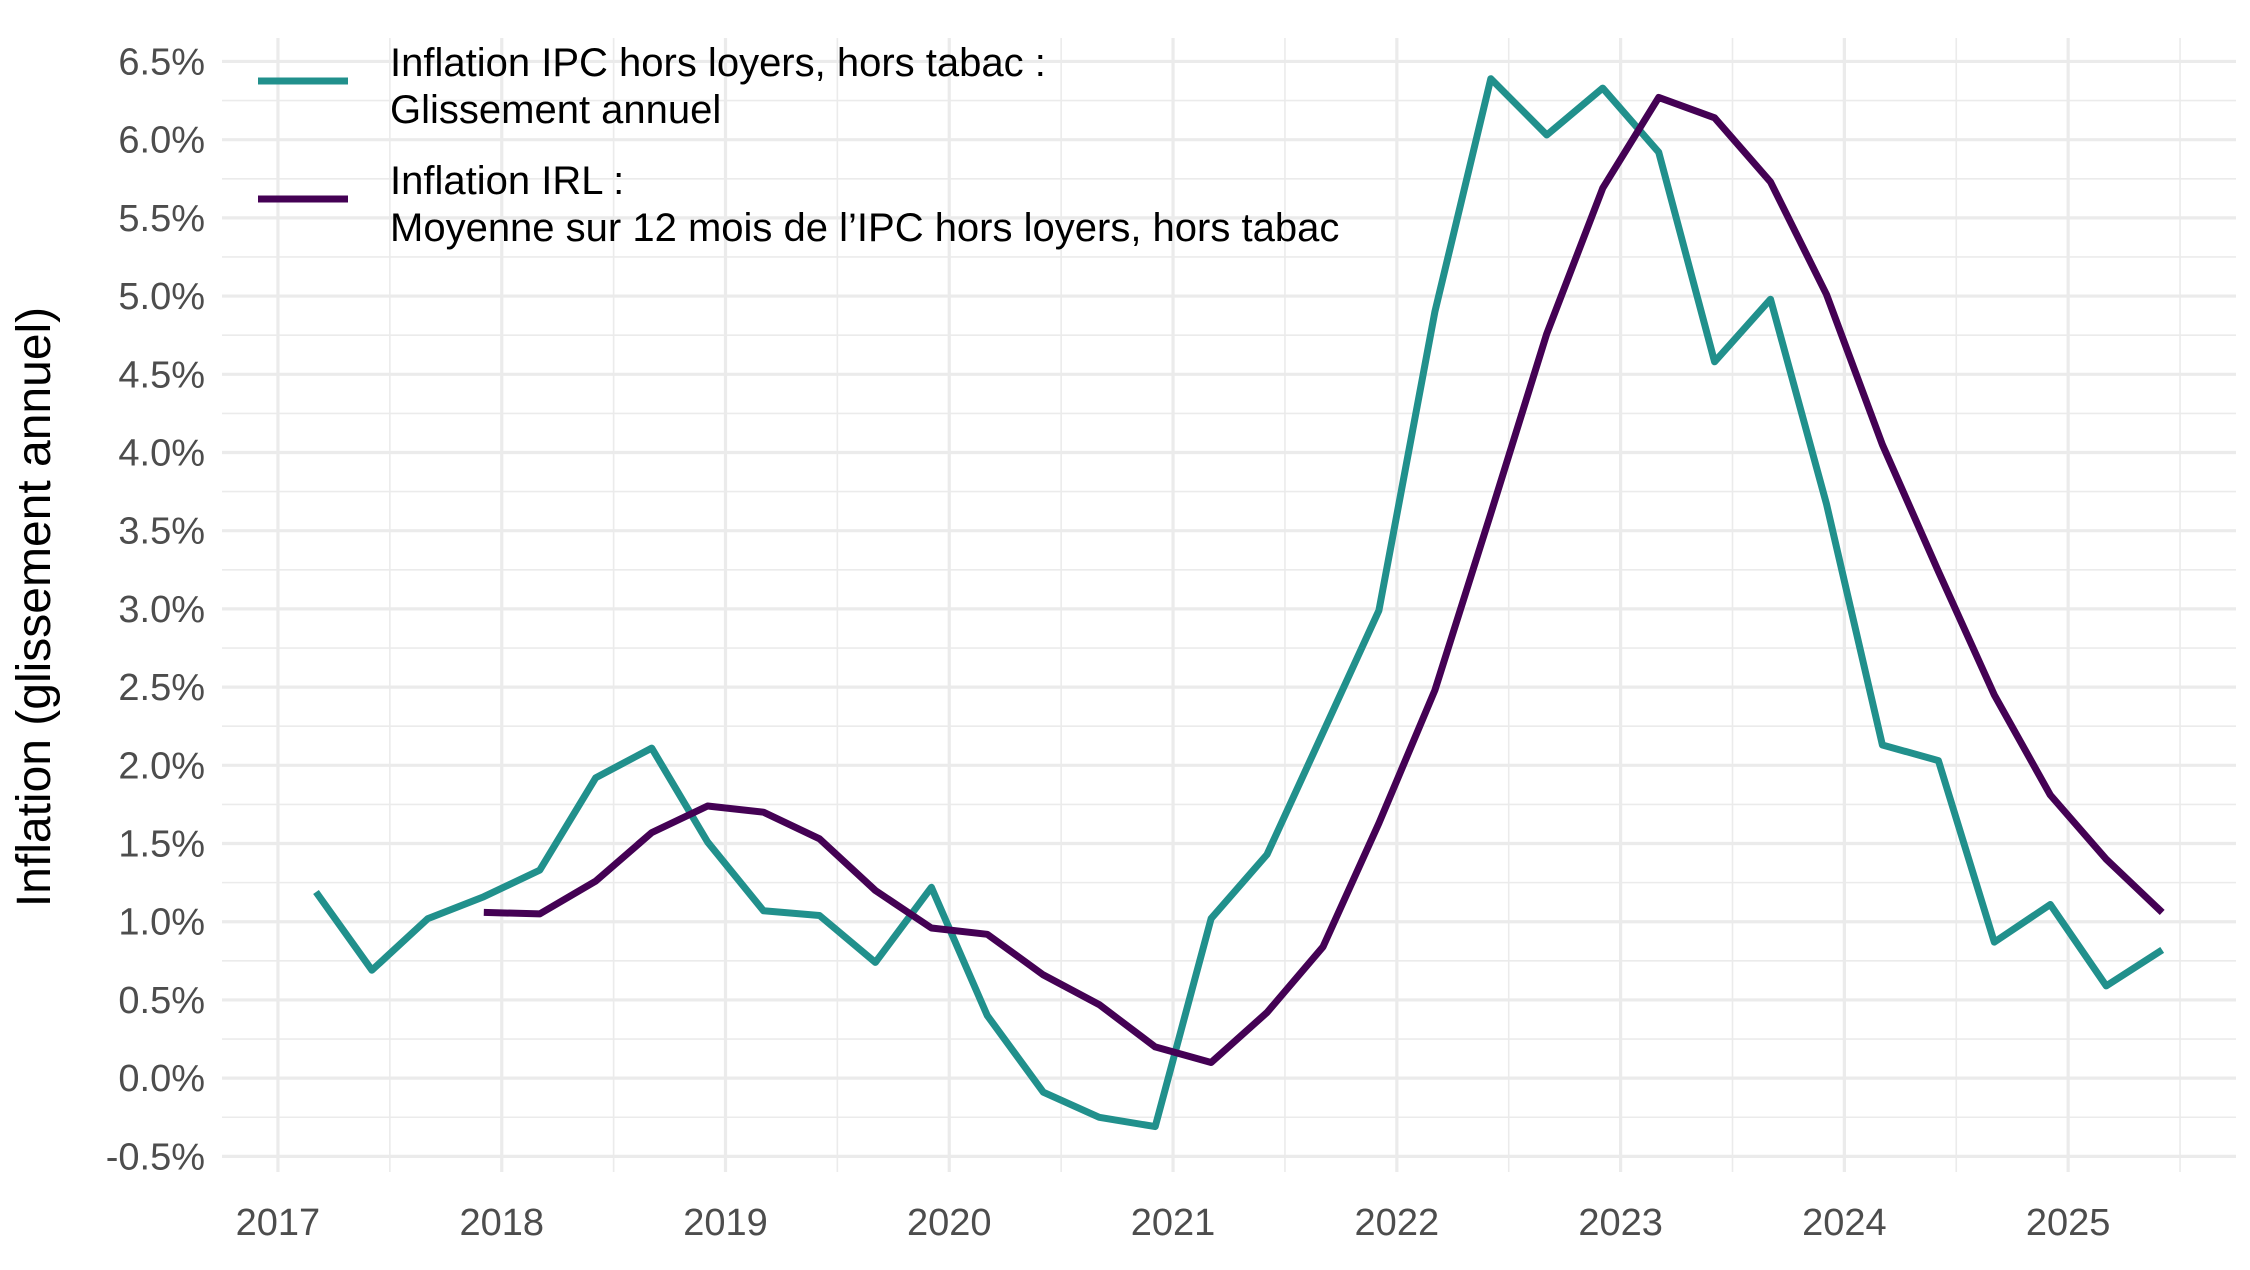 The image size is (2250, 1270). Describe the element at coordinates (161, 1001) in the screenshot. I see `y-tick-label: 0.5%` at that location.